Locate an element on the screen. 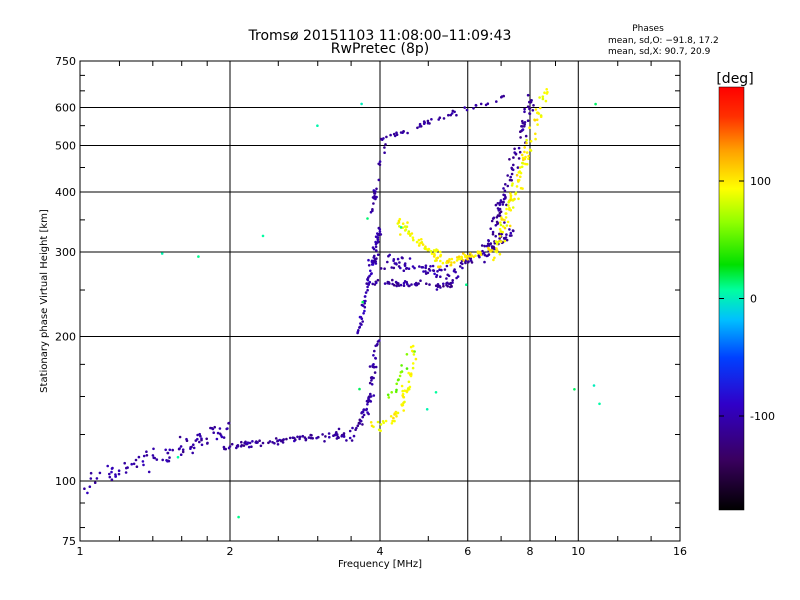  y-tick-label: 600 is located at coordinates (65, 108).